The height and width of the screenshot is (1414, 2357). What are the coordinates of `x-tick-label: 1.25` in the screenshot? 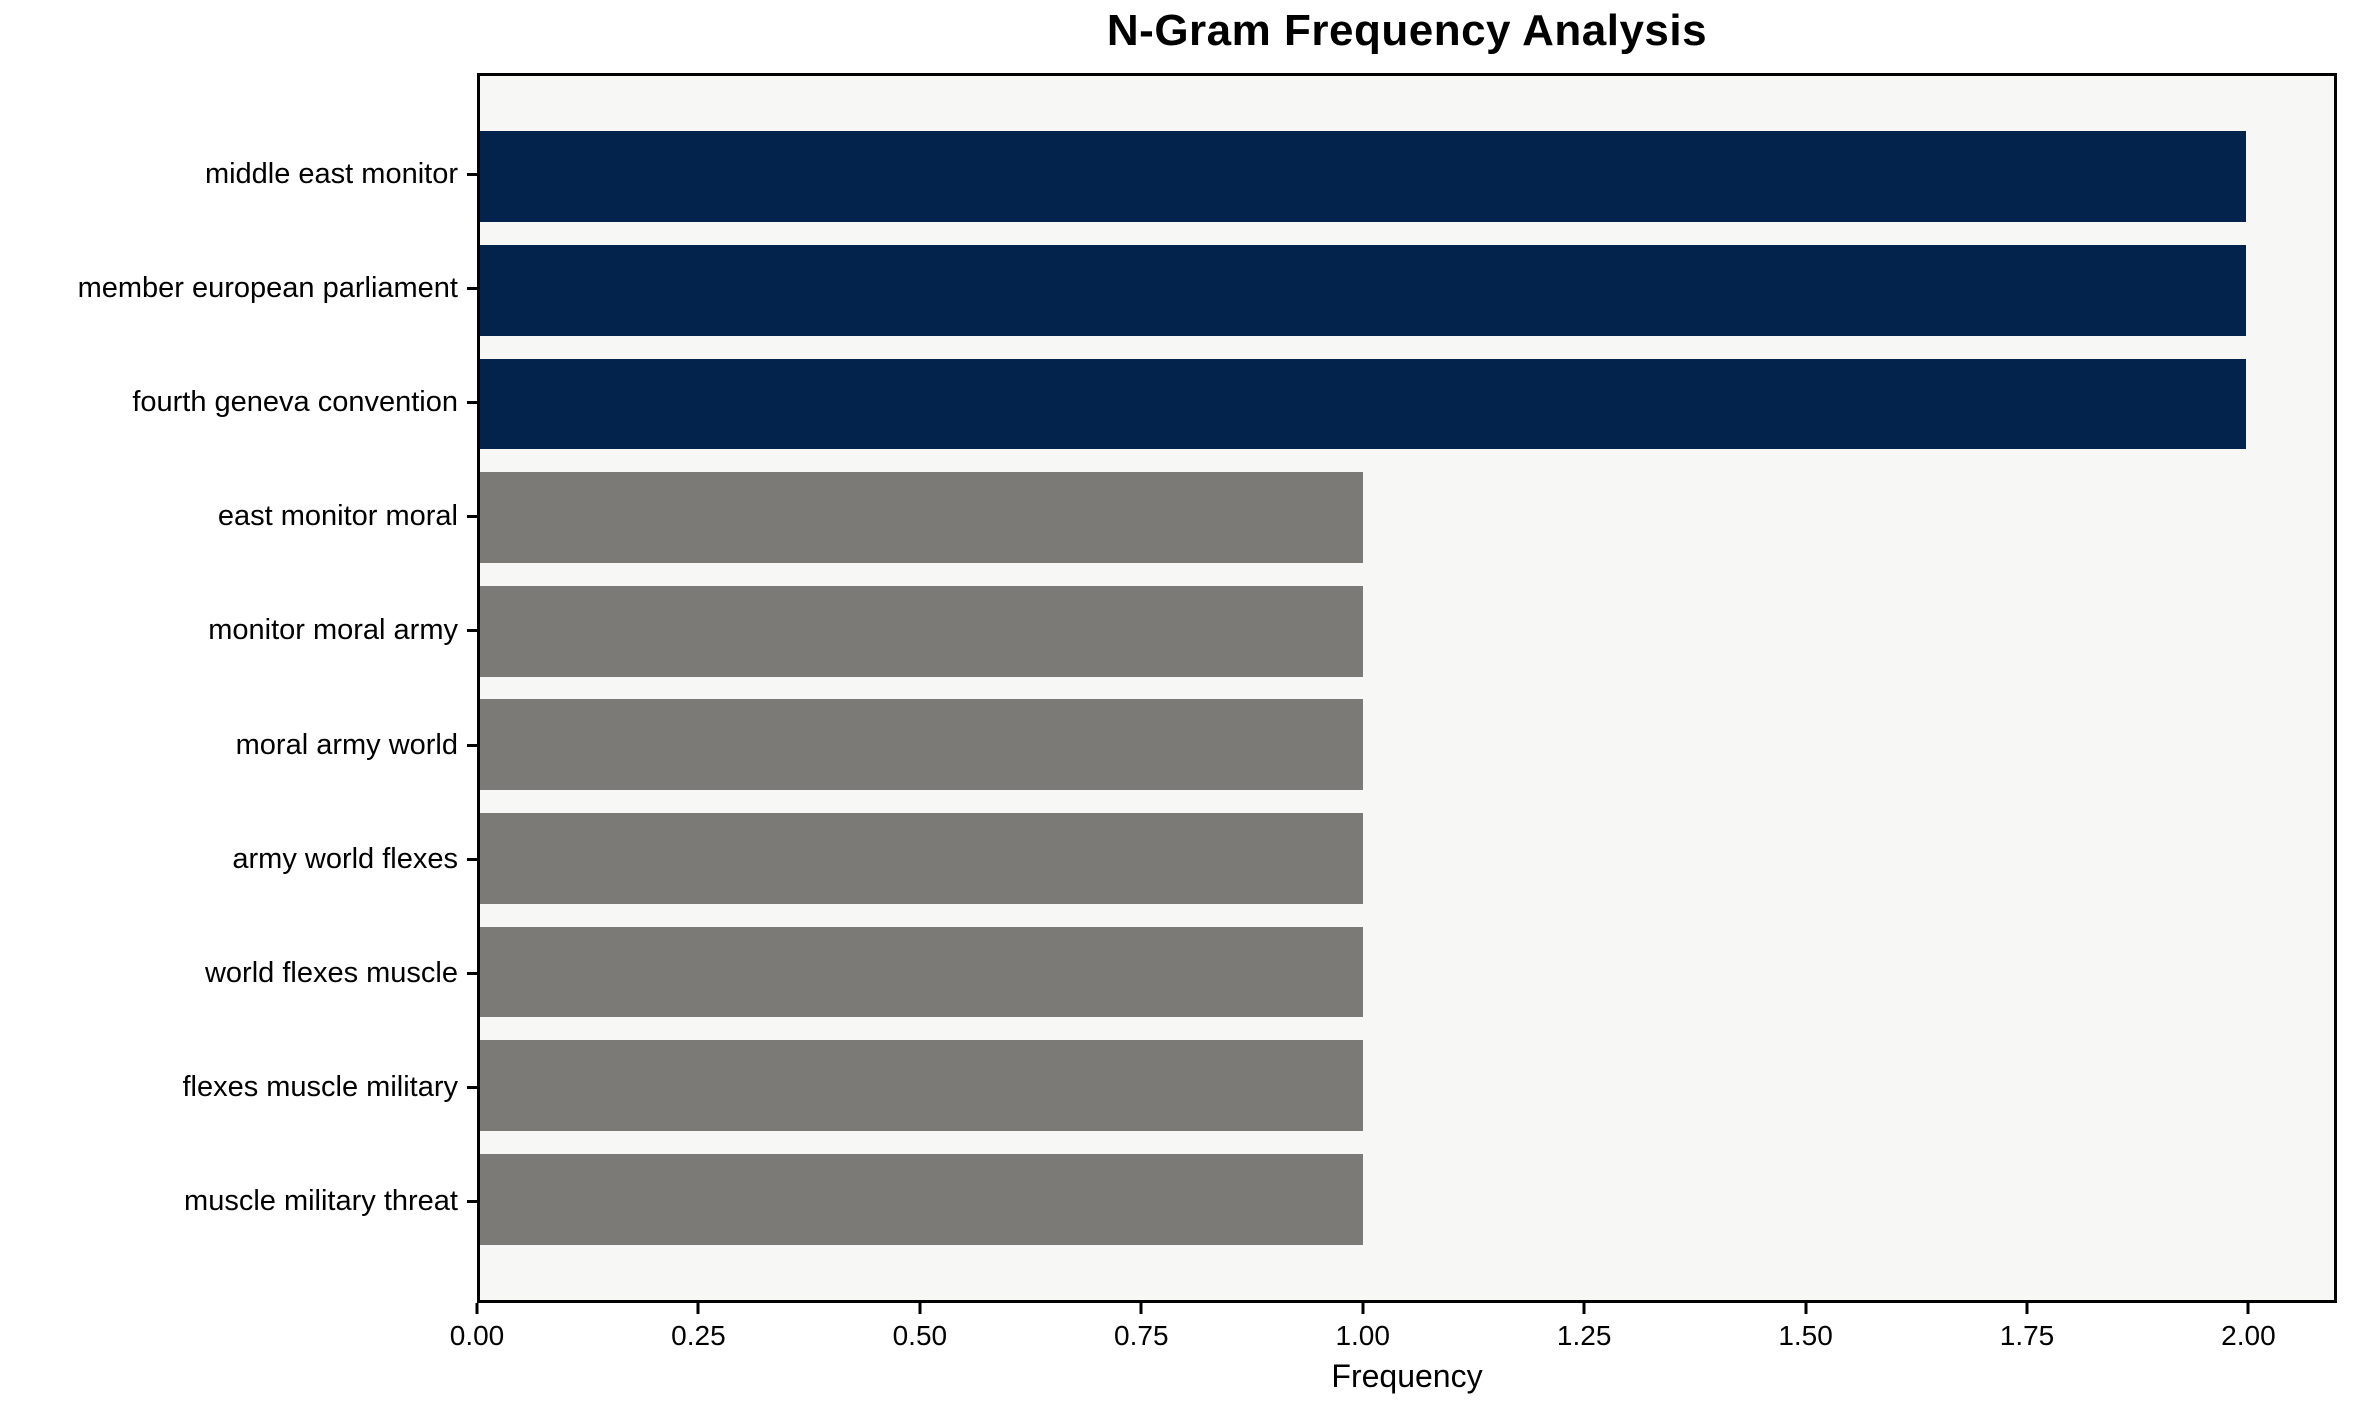 It's located at (1584, 1335).